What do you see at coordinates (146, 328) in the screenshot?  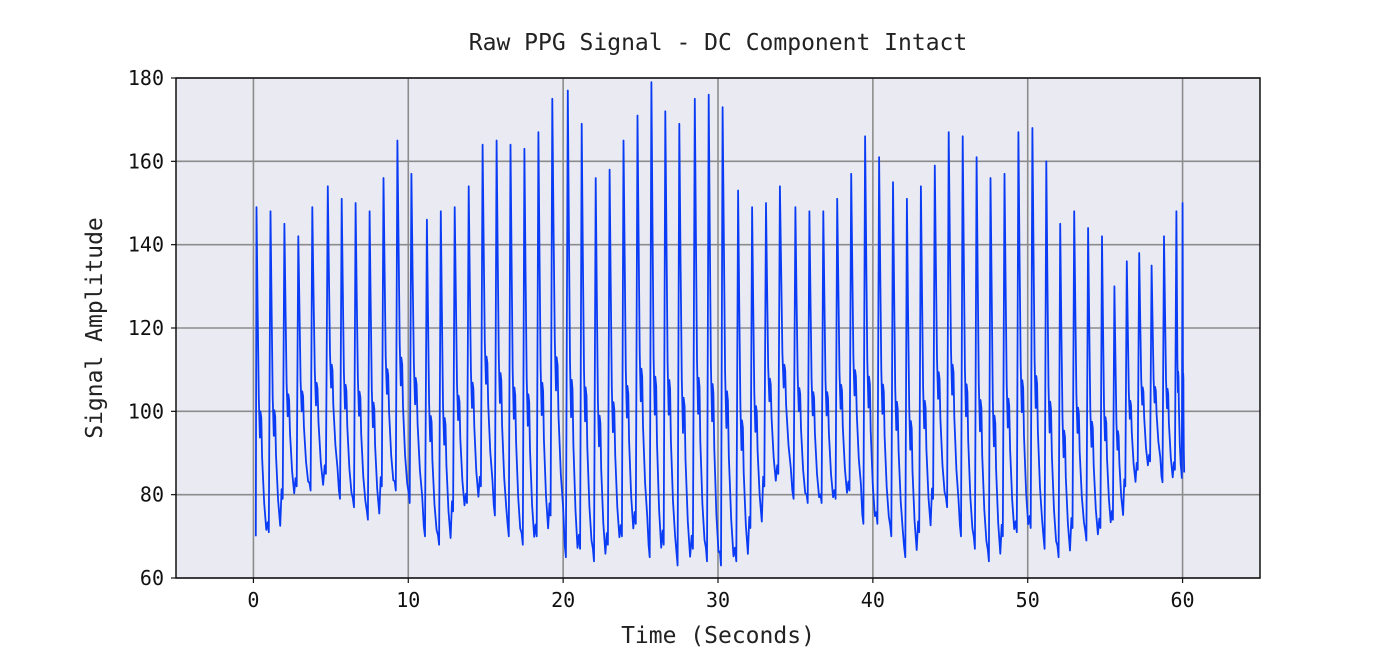 I see `y-tick-label: 120` at bounding box center [146, 328].